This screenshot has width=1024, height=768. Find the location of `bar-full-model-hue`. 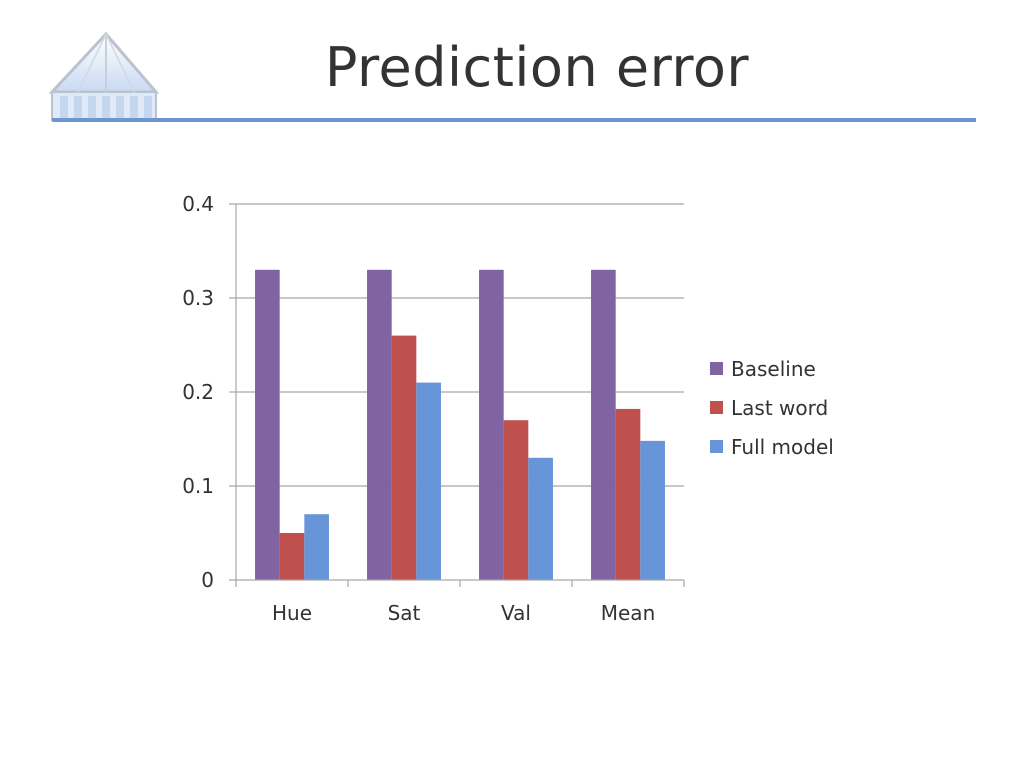

bar-full-model-hue is located at coordinates (316, 547).